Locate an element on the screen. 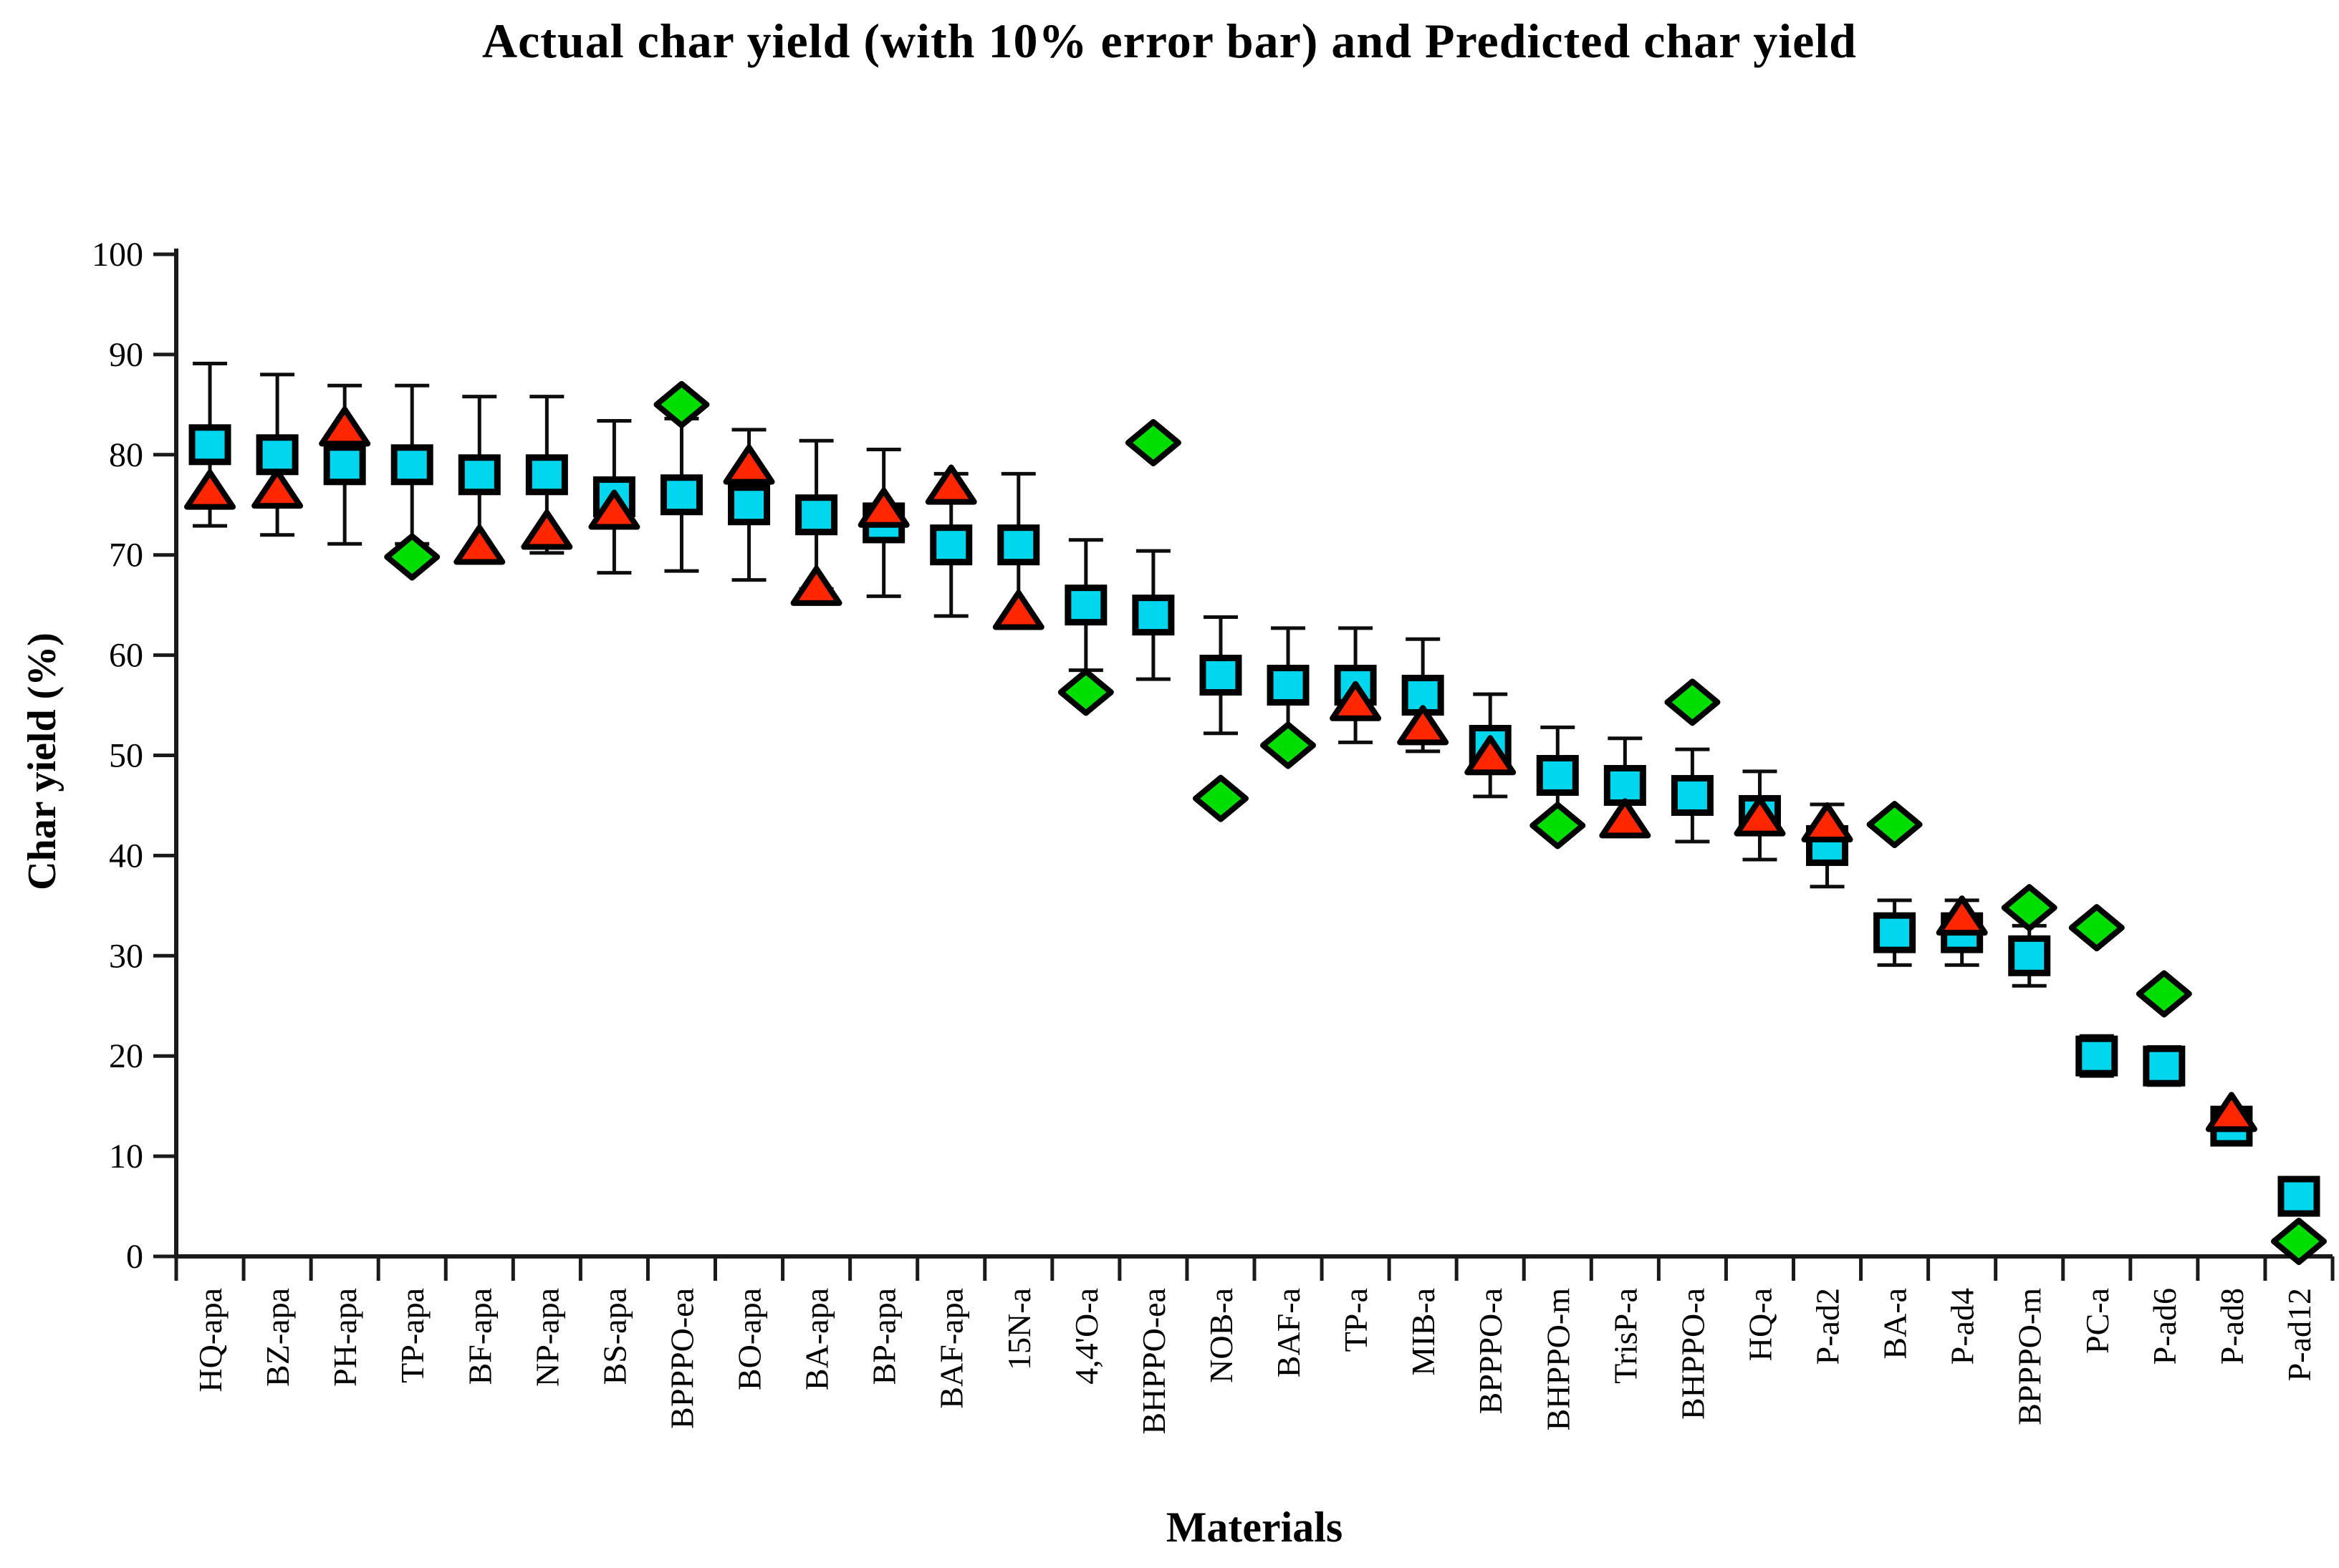 The width and height of the screenshot is (2339, 1568). y-tick-label: 30 is located at coordinates (126, 956).